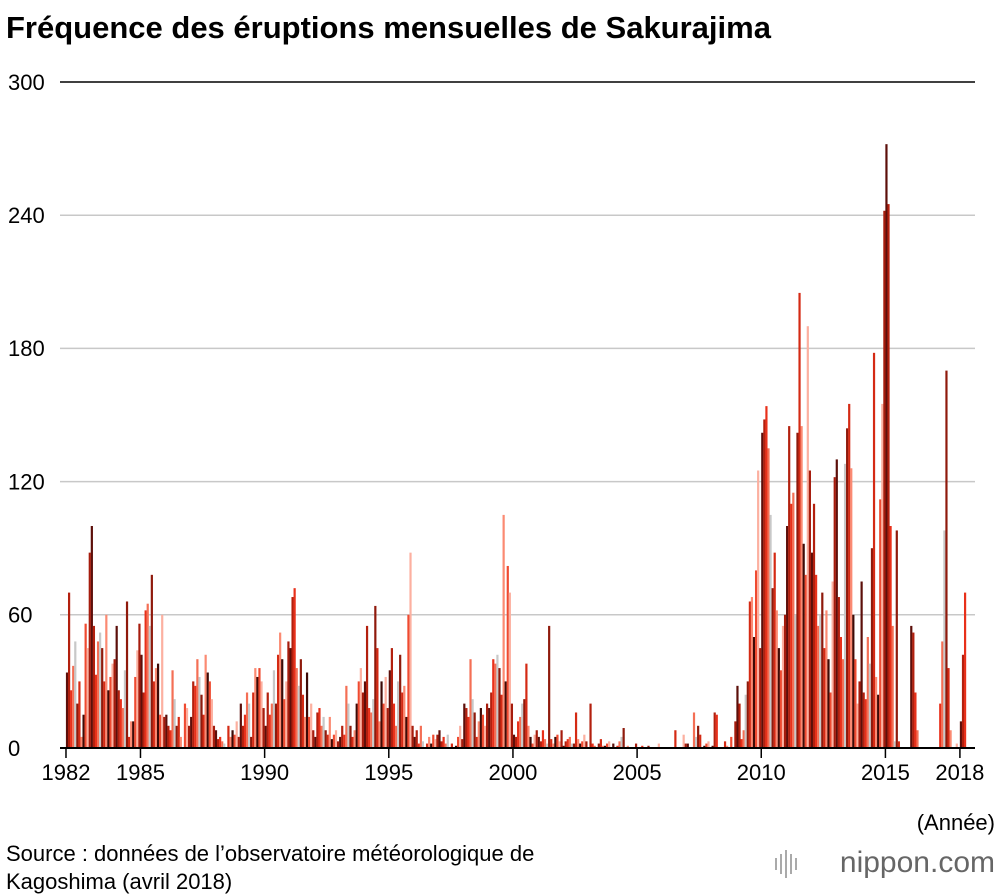 Image resolution: width=1000 pixels, height=896 pixels. What do you see at coordinates (959, 772) in the screenshot?
I see `x-tick-label: 2018` at bounding box center [959, 772].